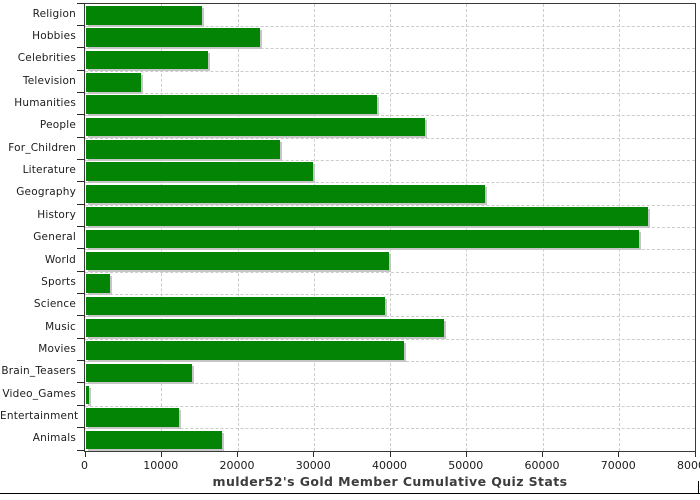 This screenshot has width=700, height=500. What do you see at coordinates (688, 465) in the screenshot?
I see `x-axis-label: 80000` at bounding box center [688, 465].